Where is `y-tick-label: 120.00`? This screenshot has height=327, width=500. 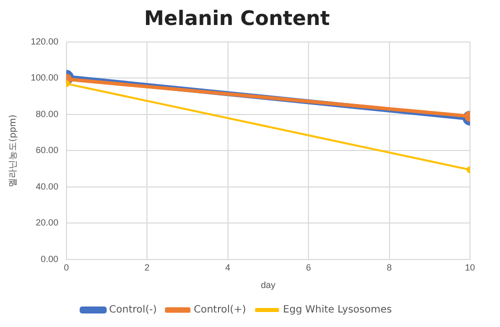
y-tick-label: 120.00 is located at coordinates (44, 41).